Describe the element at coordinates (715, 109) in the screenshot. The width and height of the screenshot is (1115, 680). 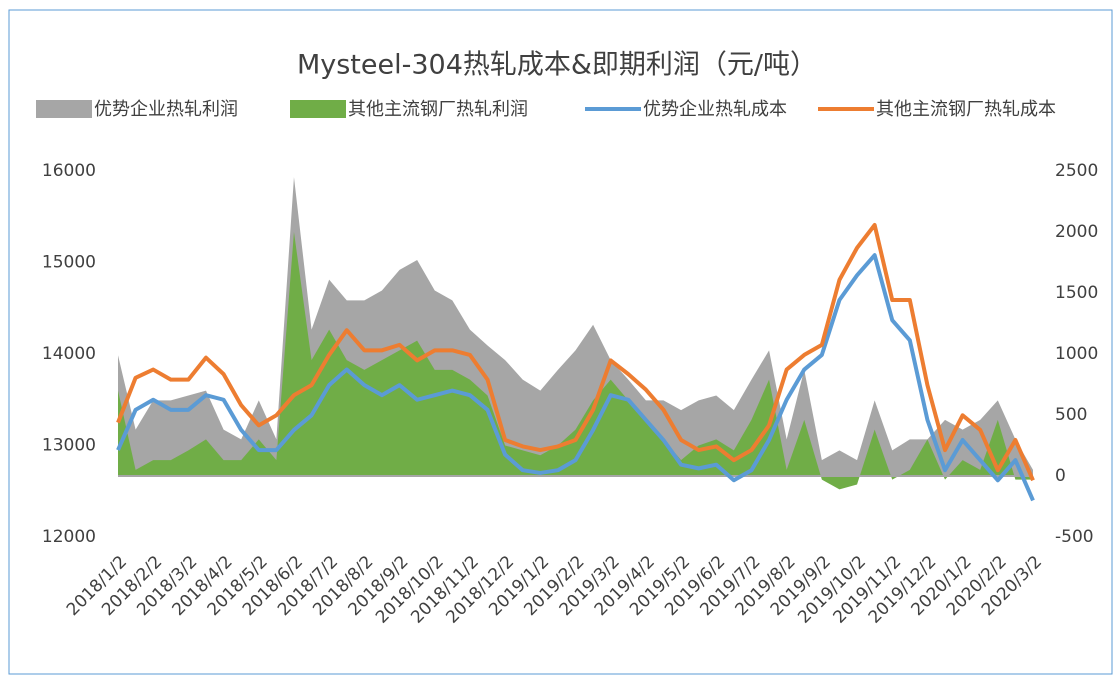
I see `legend-label: 优势企业热轧成本` at that location.